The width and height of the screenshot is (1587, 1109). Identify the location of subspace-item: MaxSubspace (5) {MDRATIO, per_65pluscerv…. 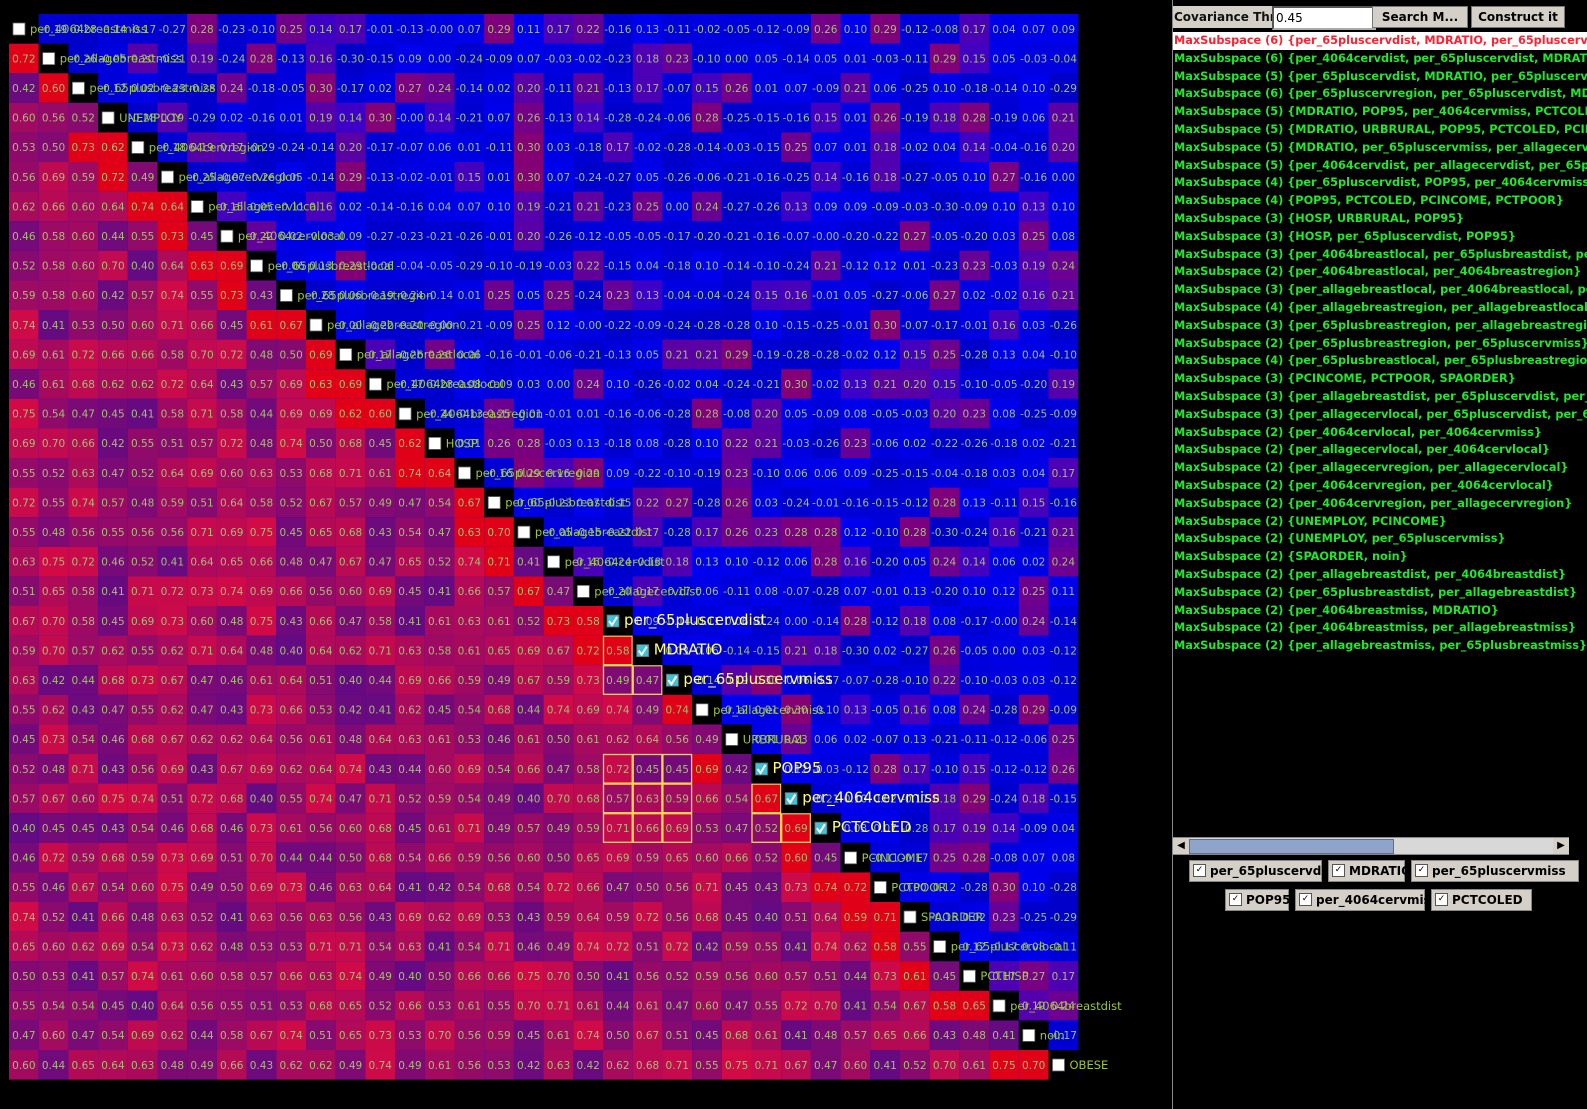
(1380, 147).